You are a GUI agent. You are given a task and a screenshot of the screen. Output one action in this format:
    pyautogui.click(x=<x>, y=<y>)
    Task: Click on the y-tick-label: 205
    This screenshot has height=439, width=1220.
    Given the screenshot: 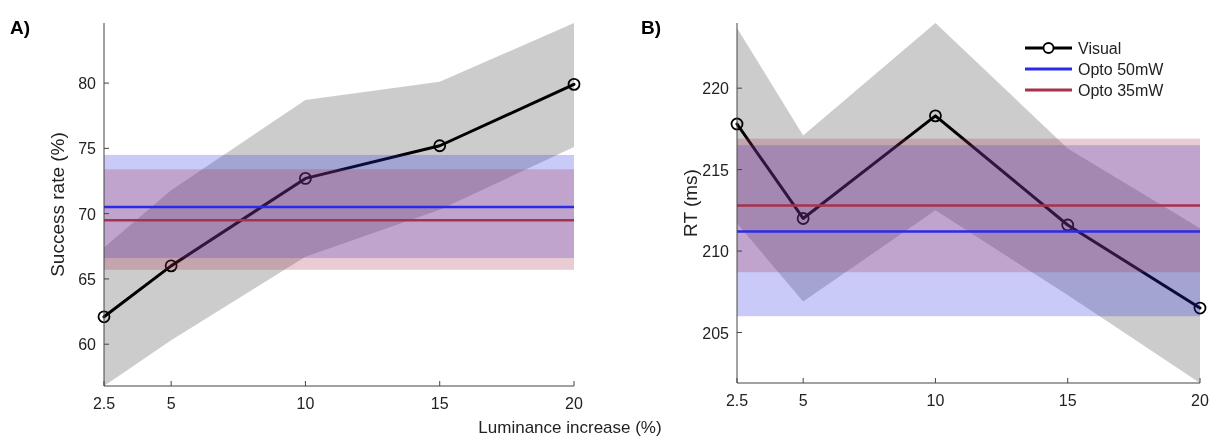 What is the action you would take?
    pyautogui.click(x=716, y=333)
    